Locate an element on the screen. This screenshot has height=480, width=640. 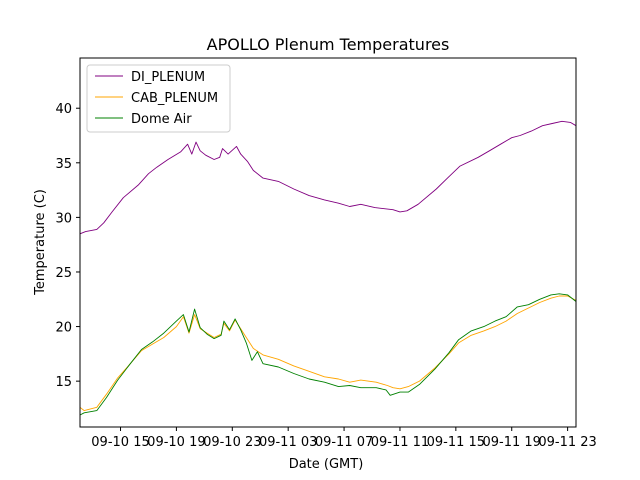
x-tick-label: 09-11 07 is located at coordinates (344, 442).